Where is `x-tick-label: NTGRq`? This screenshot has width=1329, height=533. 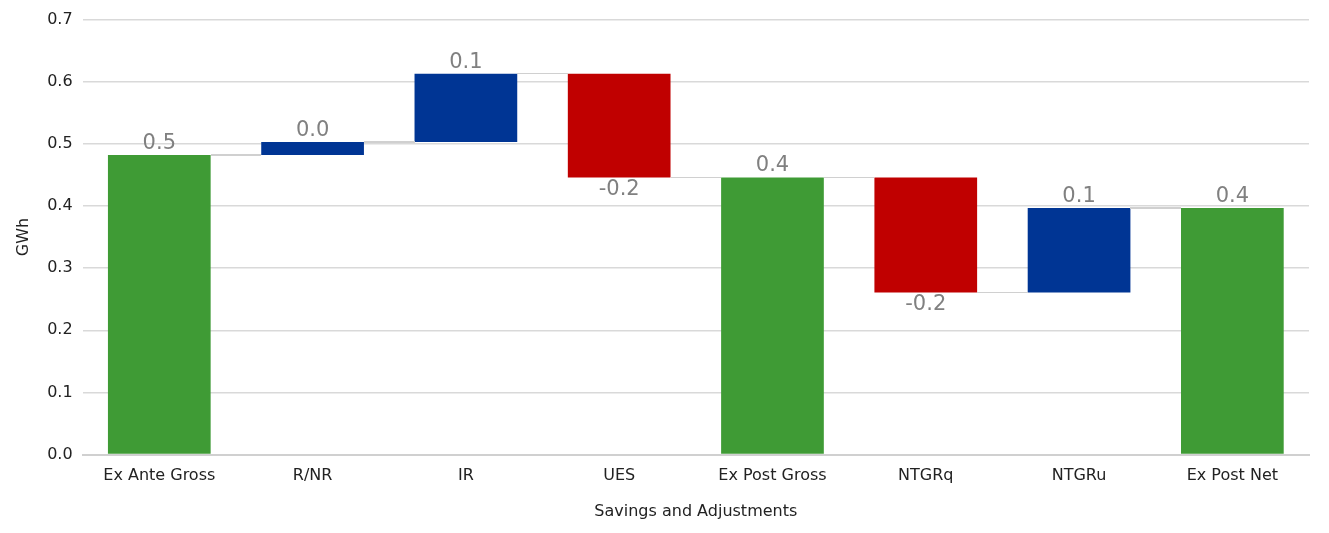 x-tick-label: NTGRq is located at coordinates (926, 475).